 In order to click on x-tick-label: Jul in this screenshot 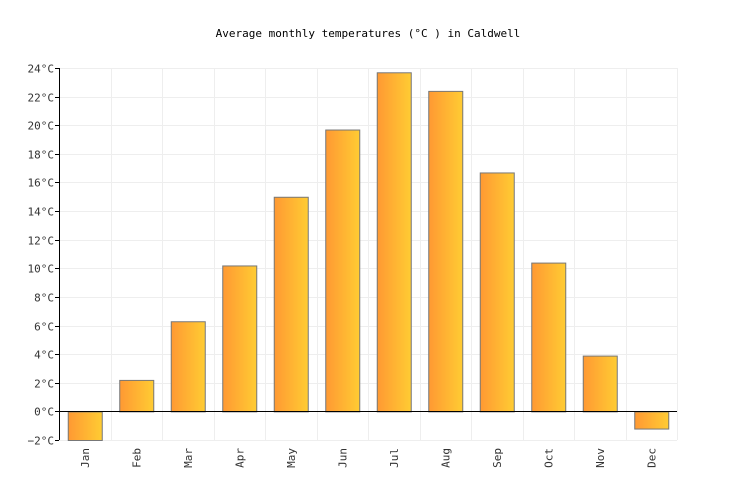, I will do `click(394, 458)`.